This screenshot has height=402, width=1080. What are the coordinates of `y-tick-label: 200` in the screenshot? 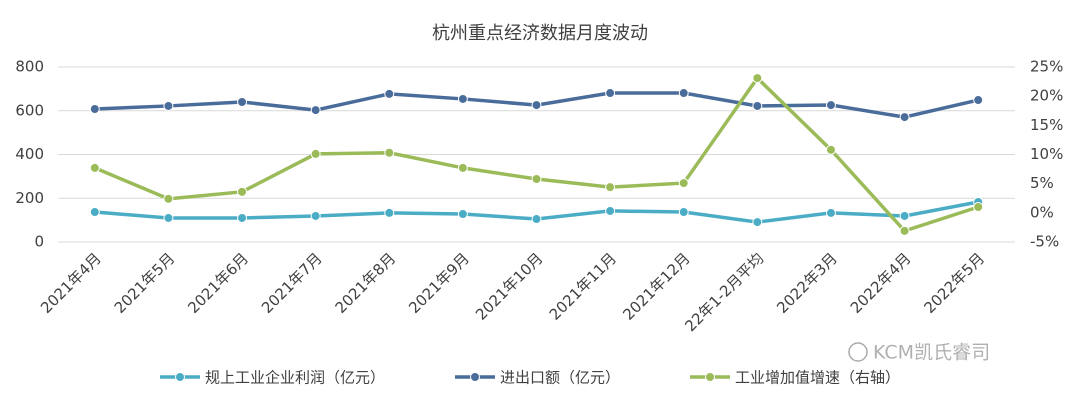 It's located at (29, 198).